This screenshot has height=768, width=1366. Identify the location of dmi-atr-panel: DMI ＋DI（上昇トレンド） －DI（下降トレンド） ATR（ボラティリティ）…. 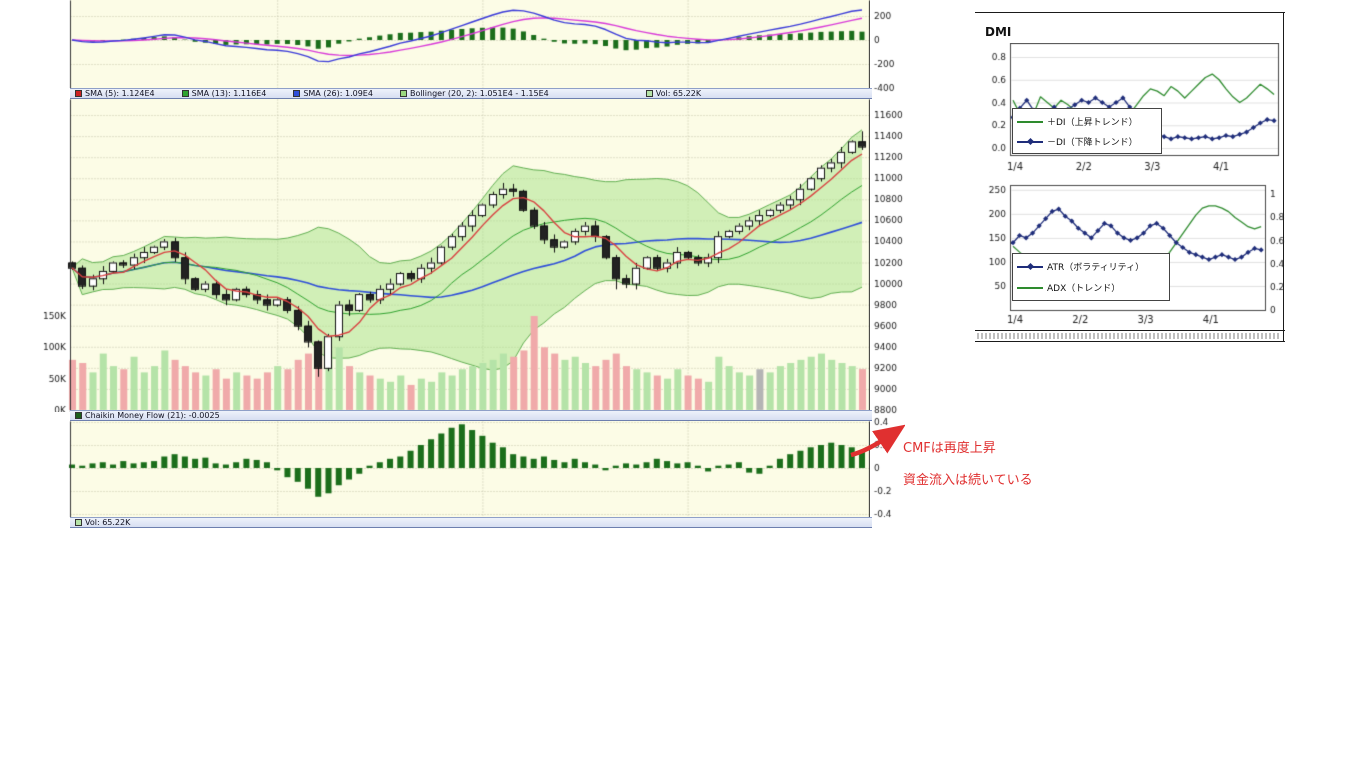
(1131, 178).